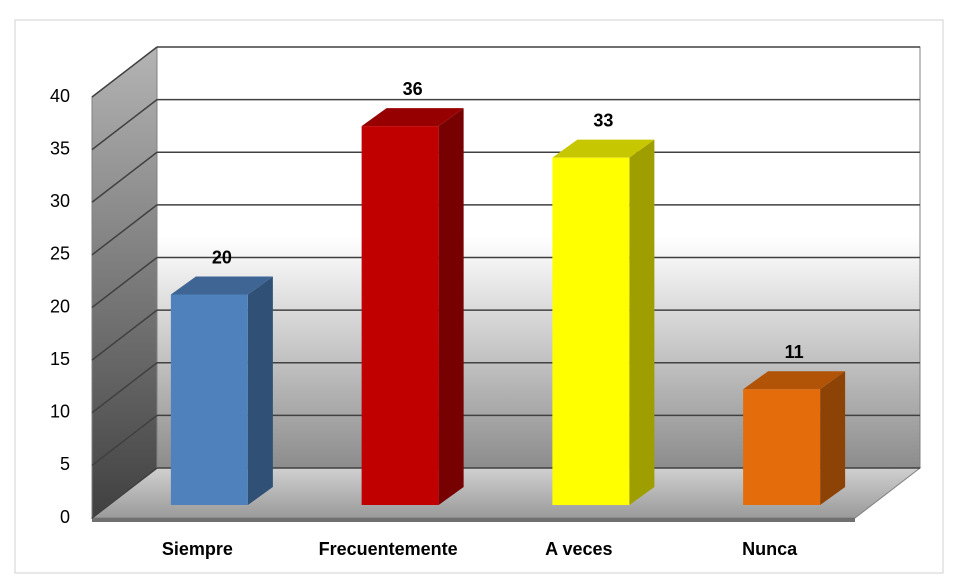 Image resolution: width=955 pixels, height=581 pixels. What do you see at coordinates (60, 412) in the screenshot?
I see `y-tick-label: 10` at bounding box center [60, 412].